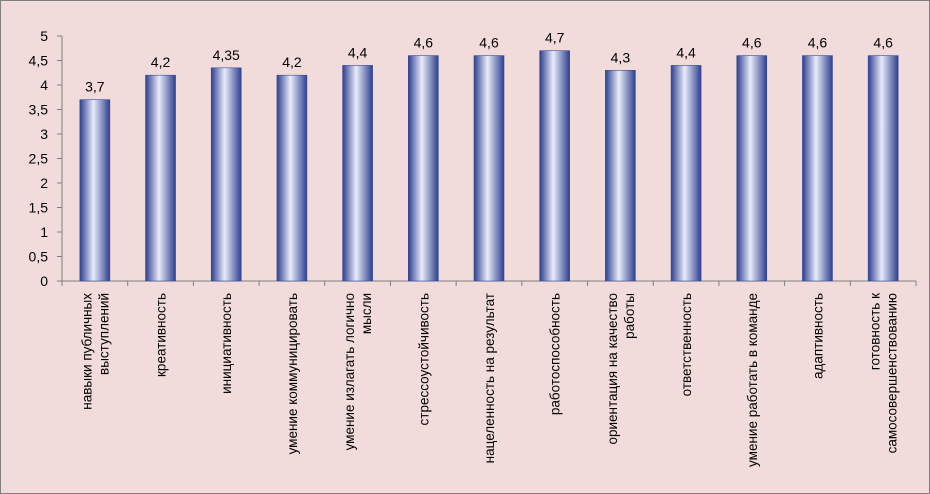 This screenshot has height=494, width=930. Describe the element at coordinates (39, 110) in the screenshot. I see `y-tick-label: 3,5` at that location.